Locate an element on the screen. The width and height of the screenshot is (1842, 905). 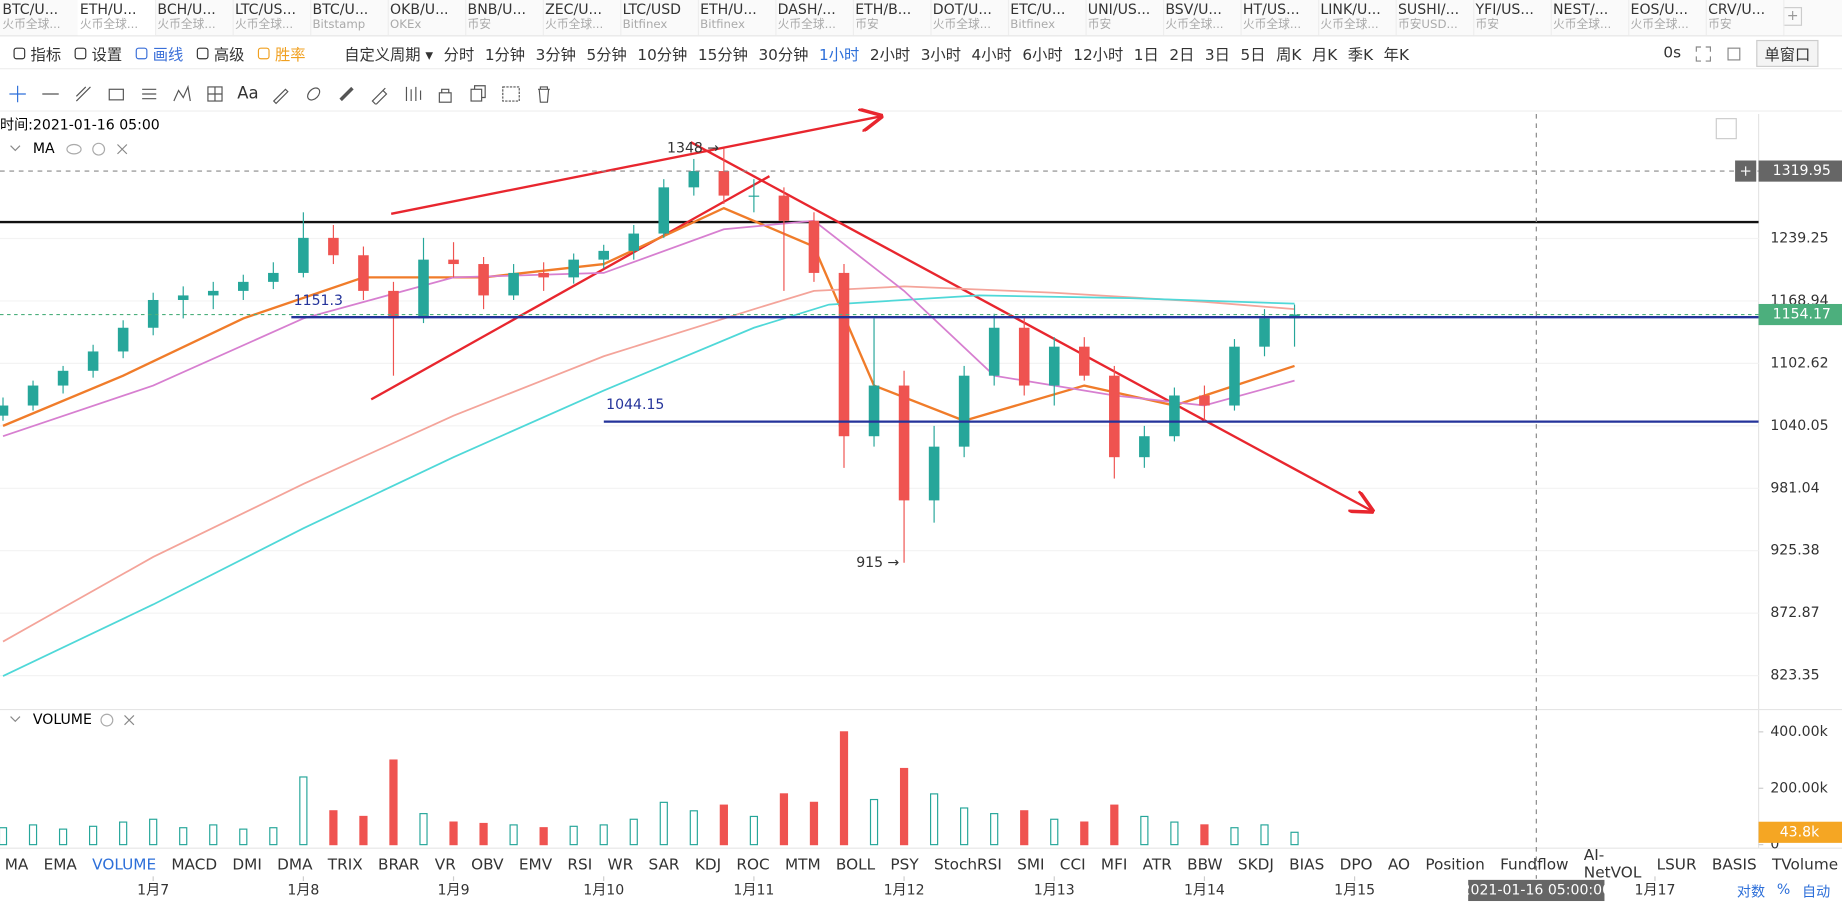
scale-option: 自动 is located at coordinates (1816, 891).